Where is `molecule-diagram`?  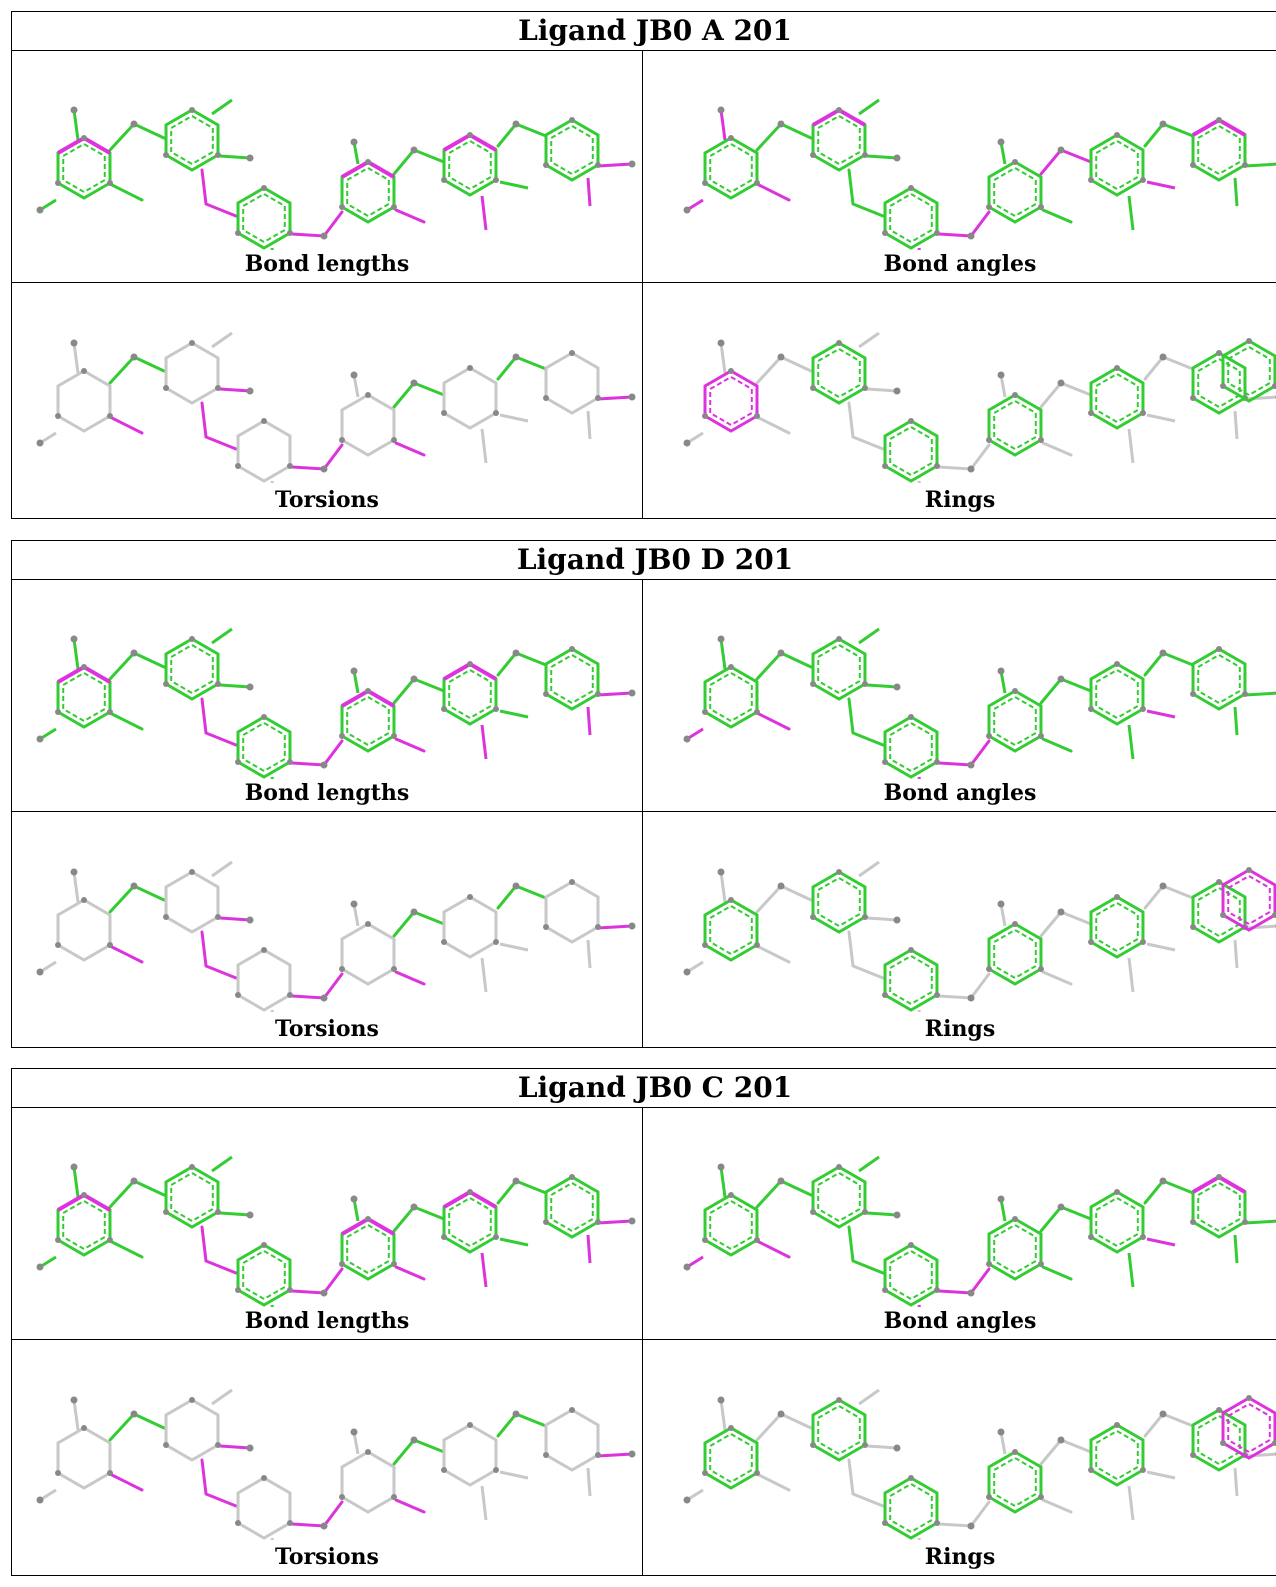 molecule-diagram is located at coordinates (979, 174).